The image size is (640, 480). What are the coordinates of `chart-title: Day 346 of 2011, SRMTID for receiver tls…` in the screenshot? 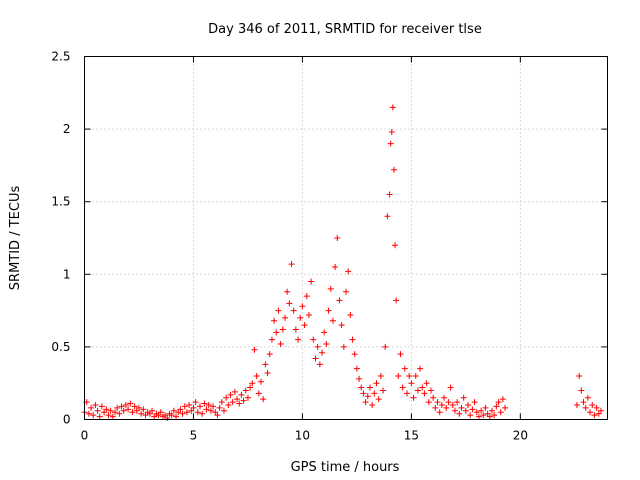 It's located at (345, 29).